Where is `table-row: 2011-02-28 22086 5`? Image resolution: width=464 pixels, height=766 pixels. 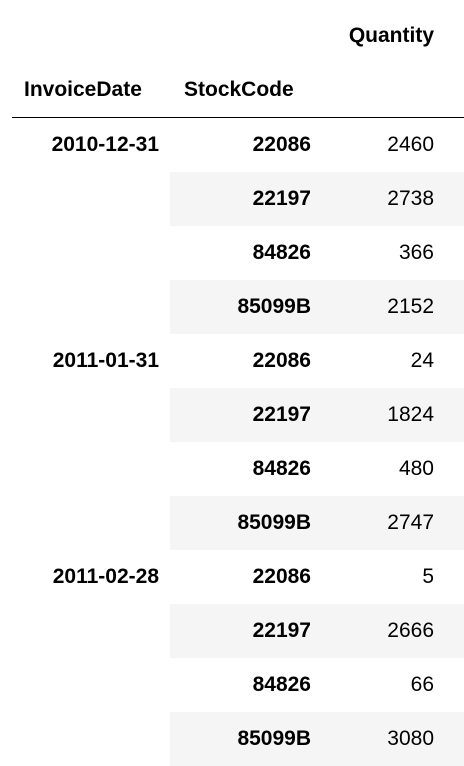 table-row: 2011-02-28 22086 5 is located at coordinates (232, 577).